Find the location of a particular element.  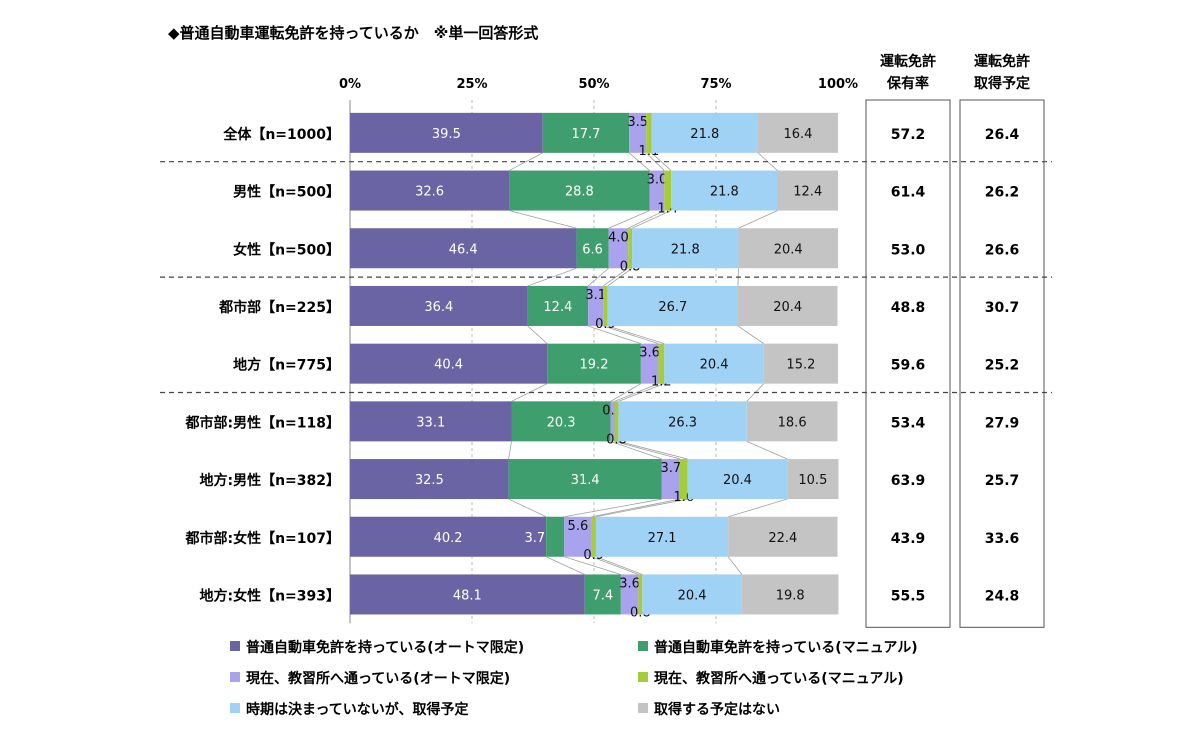

legend-label: 取得する予定はない is located at coordinates (717, 709).